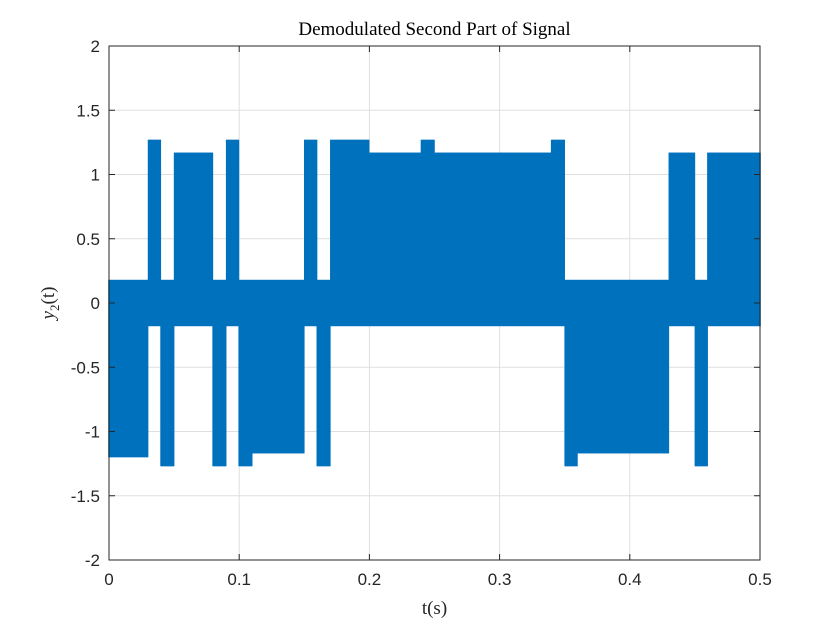  I want to click on y-tick-labels: -2 -1.5 -1 -0.5 0 0.5 1 1.5 2, so click(85, 303).